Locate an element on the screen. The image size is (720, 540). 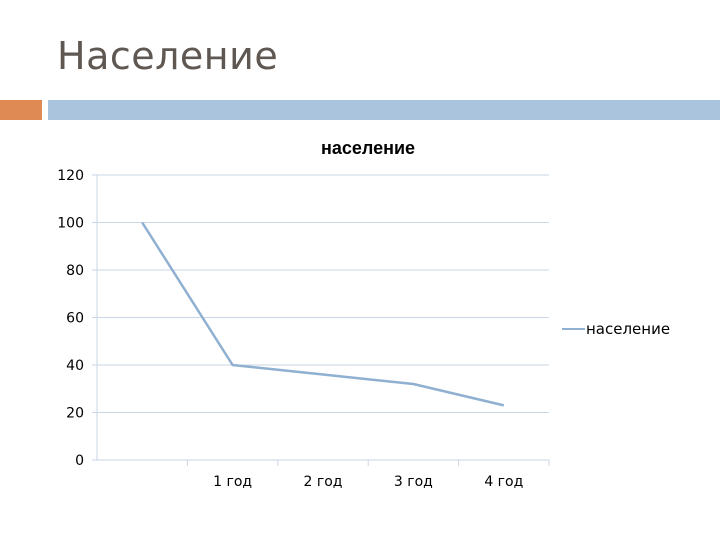
legend-label: население is located at coordinates (628, 329).